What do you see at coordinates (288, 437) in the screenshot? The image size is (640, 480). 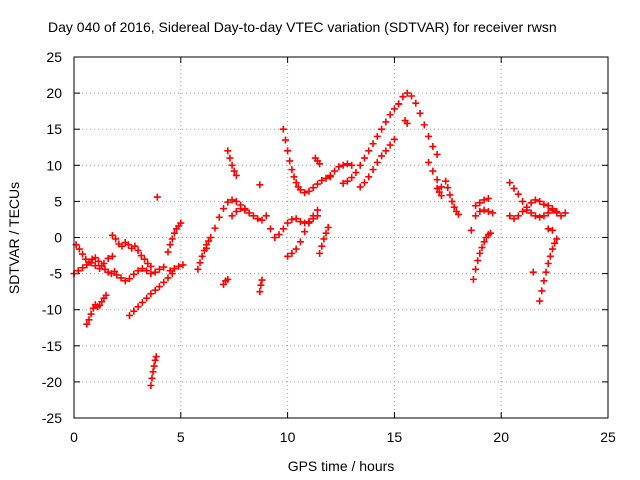 I see `x-tick-label: 10` at bounding box center [288, 437].